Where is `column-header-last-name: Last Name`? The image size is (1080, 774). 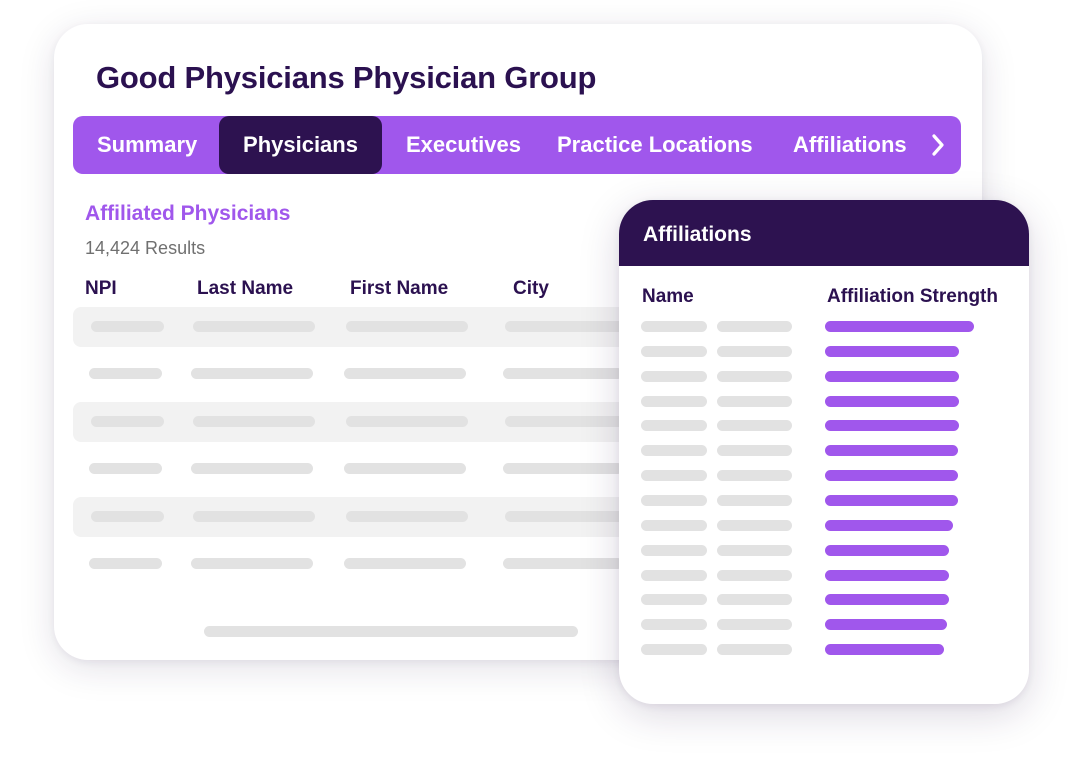 column-header-last-name: Last Name is located at coordinates (245, 288).